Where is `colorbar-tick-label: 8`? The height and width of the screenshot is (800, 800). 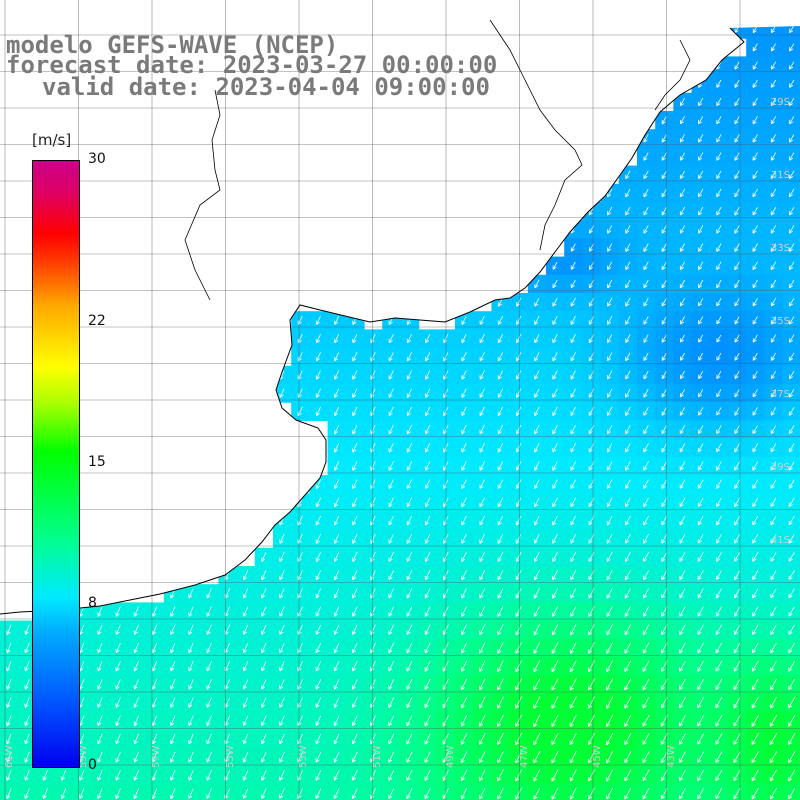
colorbar-tick-label: 8 is located at coordinates (92, 603).